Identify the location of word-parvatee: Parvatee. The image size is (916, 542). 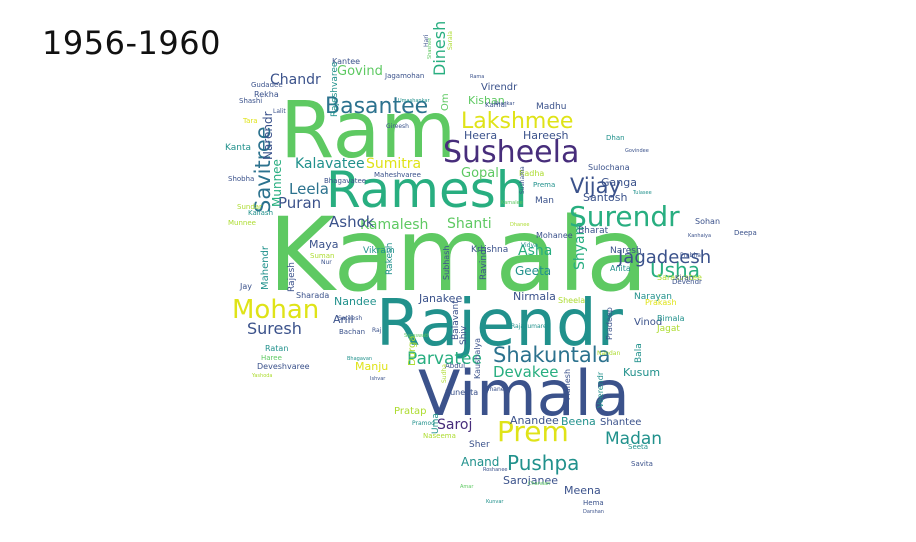
(444, 359).